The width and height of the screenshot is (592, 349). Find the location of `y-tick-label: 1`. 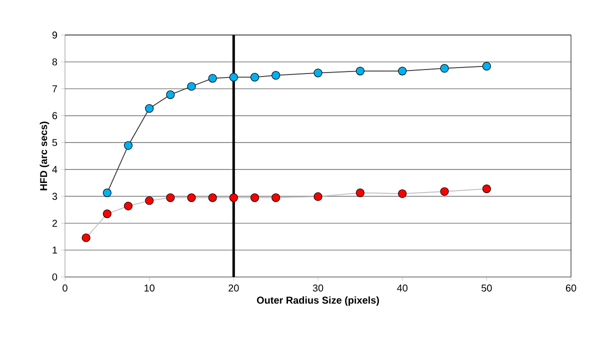

y-tick-label: 1 is located at coordinates (54, 250).